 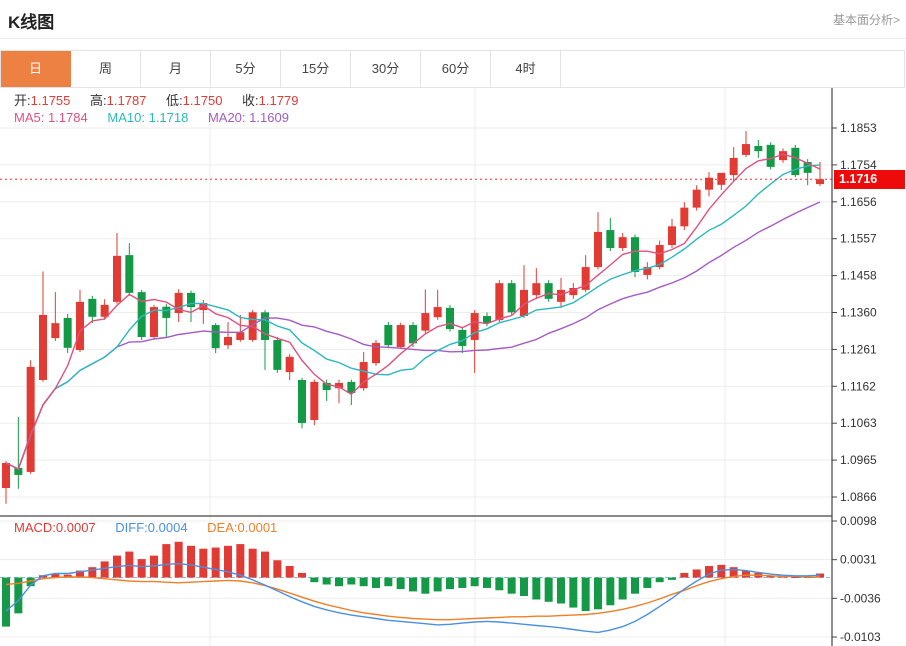 I want to click on open-value: 1.1755, so click(x=50, y=100).